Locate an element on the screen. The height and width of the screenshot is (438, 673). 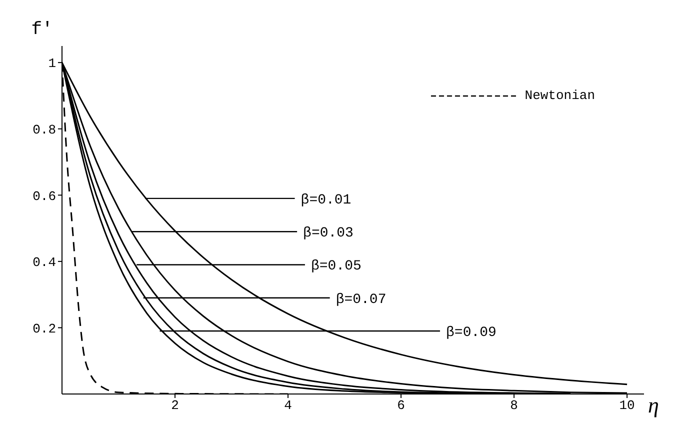
annotation: β=0.01 is located at coordinates (326, 200).